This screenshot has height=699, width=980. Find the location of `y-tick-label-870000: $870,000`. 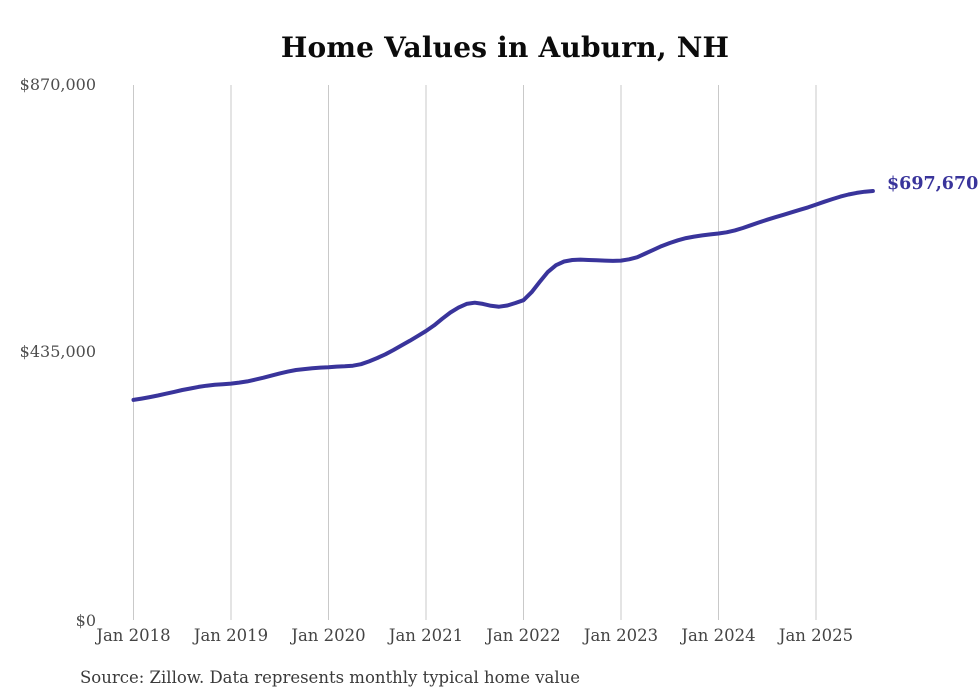

y-tick-label-870000: $870,000 is located at coordinates (57, 84).